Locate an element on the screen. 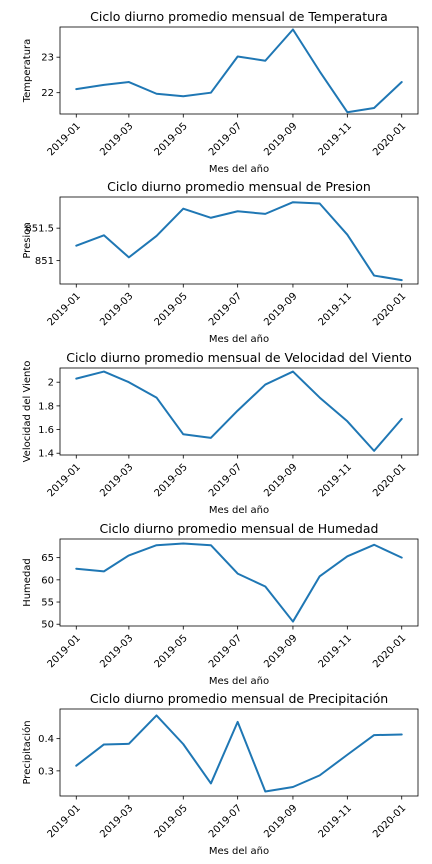 The height and width of the screenshot is (864, 432). y-tick-label: 55 is located at coordinates (47, 603).